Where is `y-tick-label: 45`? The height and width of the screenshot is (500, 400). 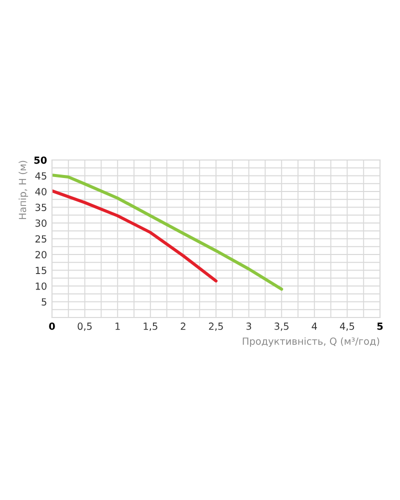 y-tick-label: 45 is located at coordinates (40, 176).